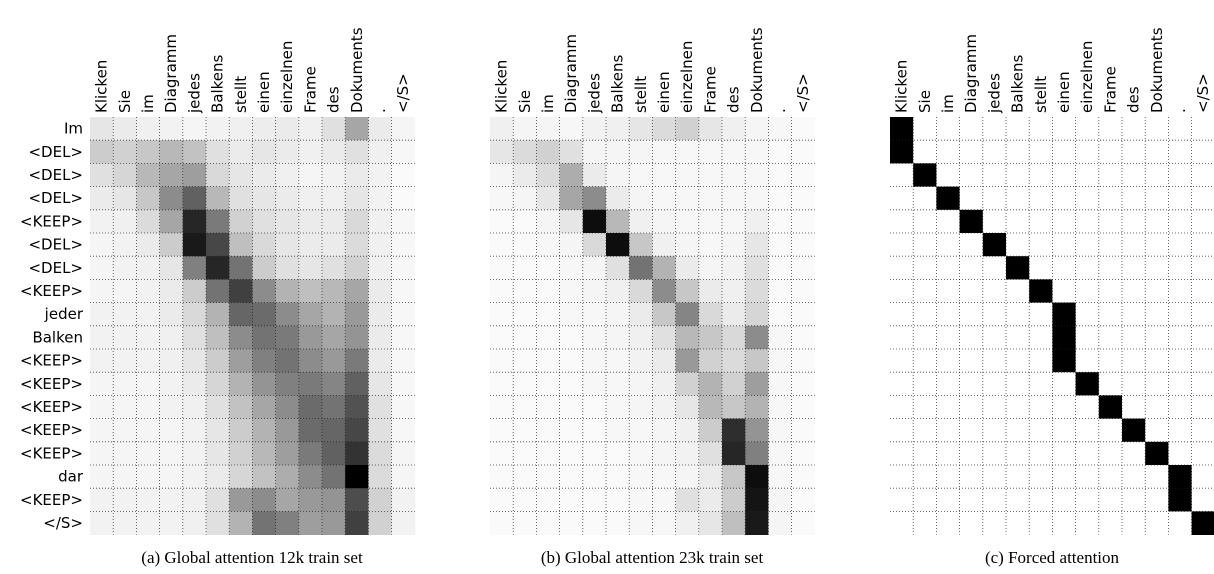 This screenshot has height=574, width=1214. Describe the element at coordinates (194, 93) in the screenshot. I see `x-tick-label: jedes` at that location.